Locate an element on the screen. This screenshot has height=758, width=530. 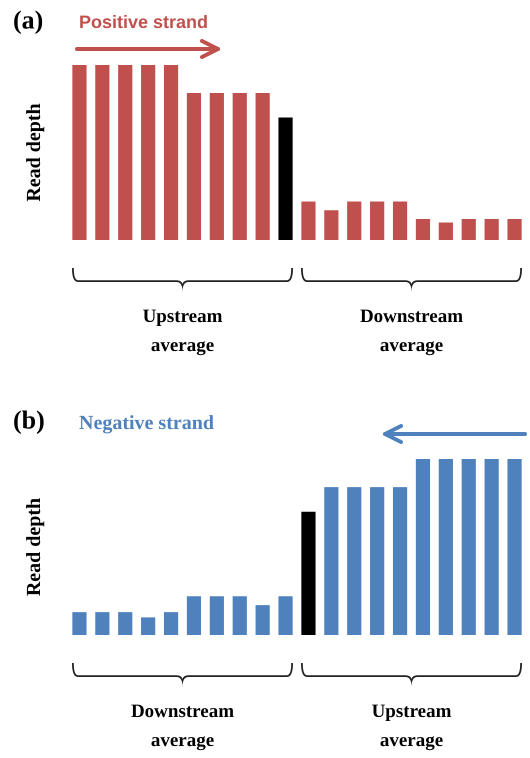
chart-subtitle: Positive strand is located at coordinates (143, 22).